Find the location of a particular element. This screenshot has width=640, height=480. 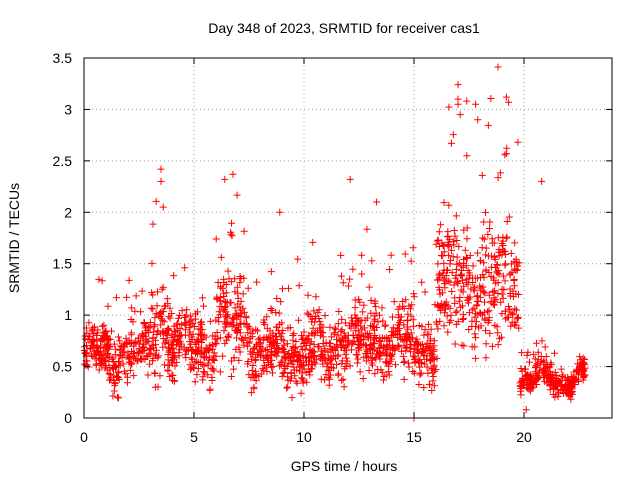

x-tick-label: 10 is located at coordinates (304, 437).